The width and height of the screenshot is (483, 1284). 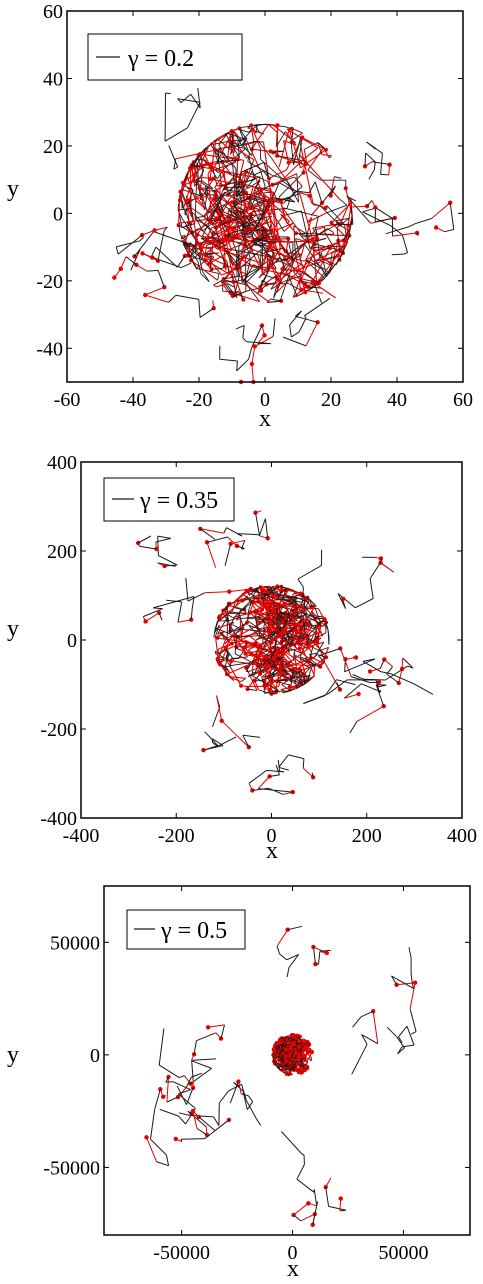 I want to click on y-tick-label: 0, so click(x=72, y=641).